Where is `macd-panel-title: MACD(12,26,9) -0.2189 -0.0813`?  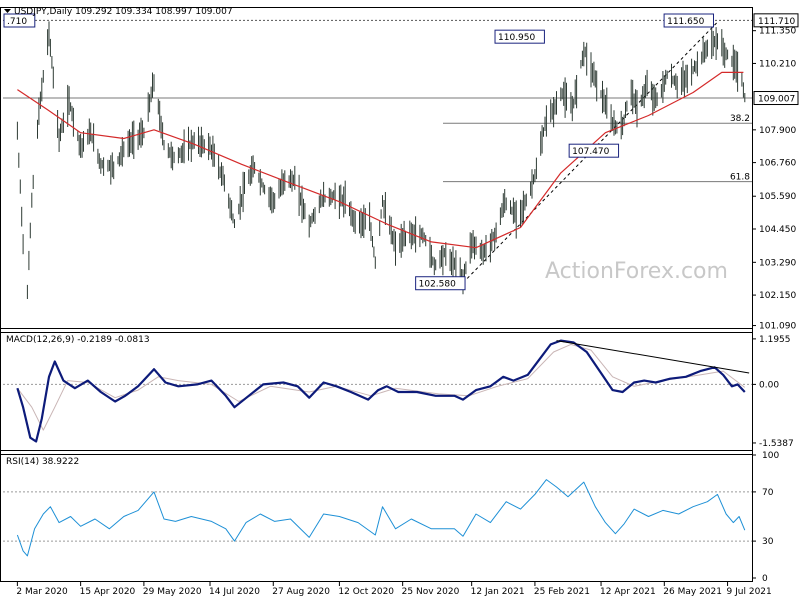
macd-panel-title: MACD(12,26,9) -0.2189 -0.0813 is located at coordinates (78, 340).